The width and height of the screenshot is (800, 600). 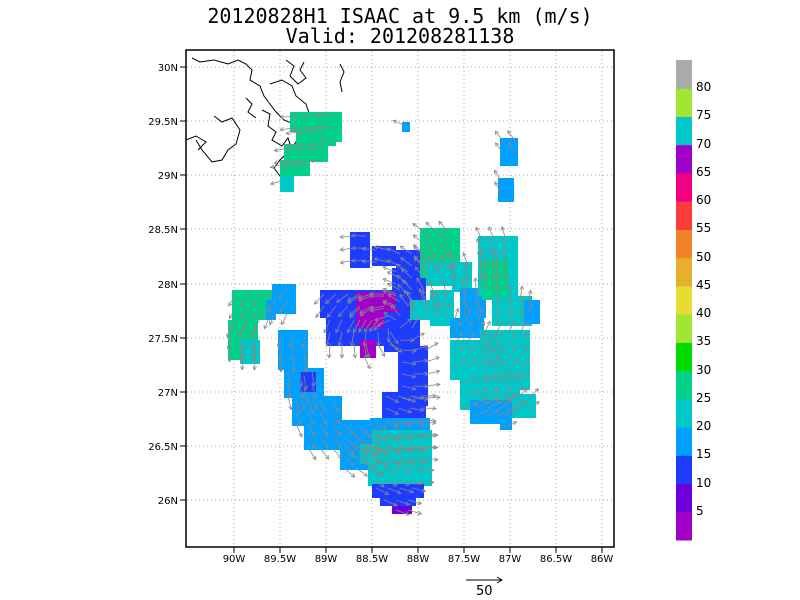 I want to click on colorbar-label: 80, so click(x=704, y=87).